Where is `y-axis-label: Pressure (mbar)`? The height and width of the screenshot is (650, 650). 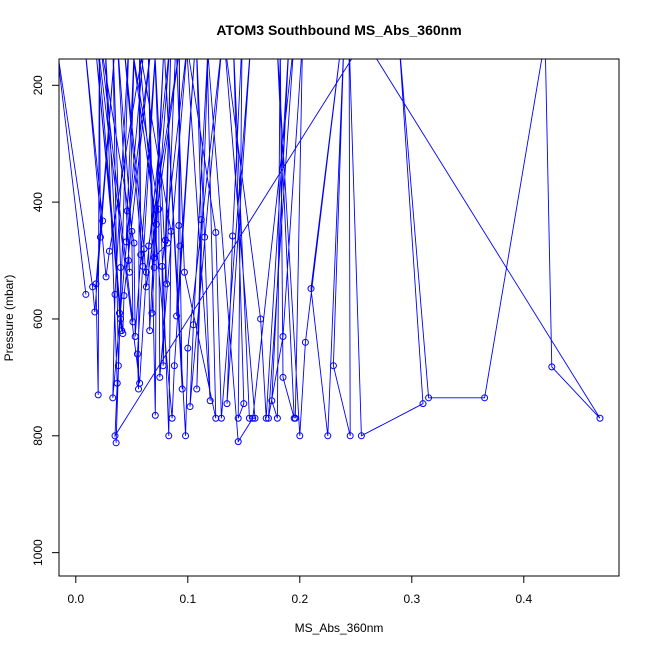
y-axis-label: Pressure (mbar) is located at coordinates (9, 318).